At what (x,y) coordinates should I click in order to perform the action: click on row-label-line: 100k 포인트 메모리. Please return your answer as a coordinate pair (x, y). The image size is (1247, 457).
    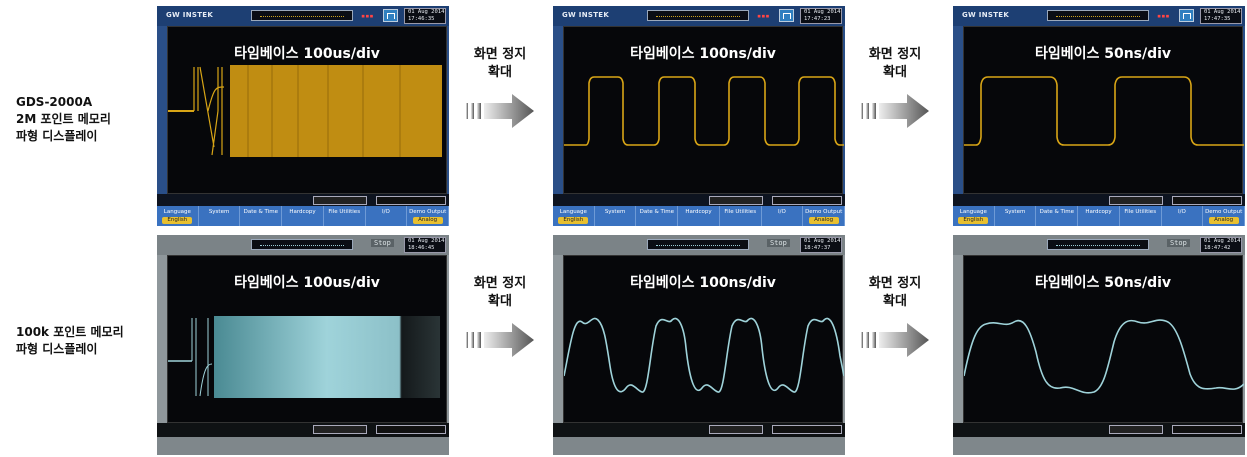
    Looking at the image, I should click on (70, 332).